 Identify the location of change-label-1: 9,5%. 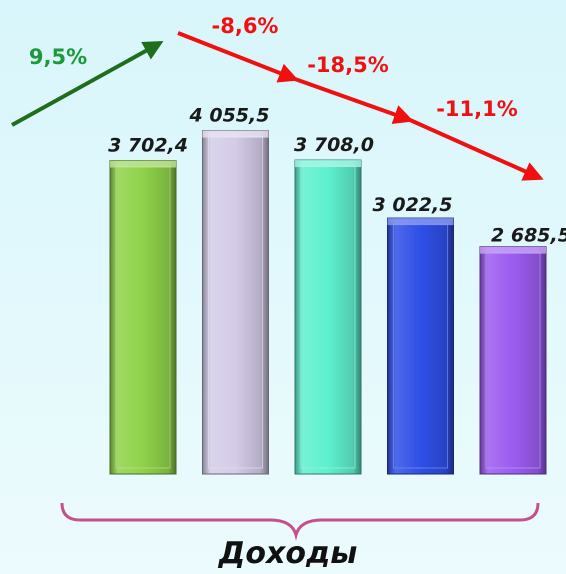
(58, 57).